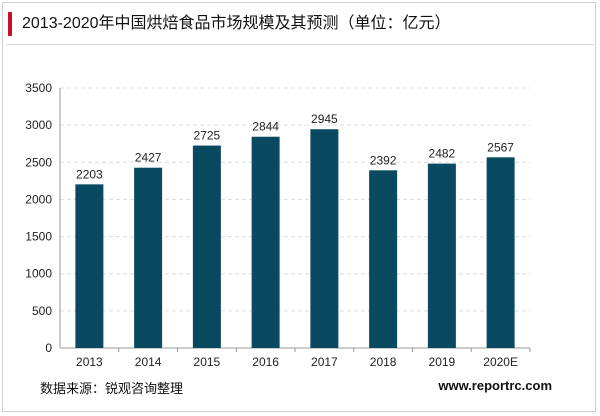 This screenshot has height=416, width=600. What do you see at coordinates (236, 23) in the screenshot?
I see `chart-title: 2013-2020年中国烘焙食品市场规模及其预测（单位：亿元）` at bounding box center [236, 23].